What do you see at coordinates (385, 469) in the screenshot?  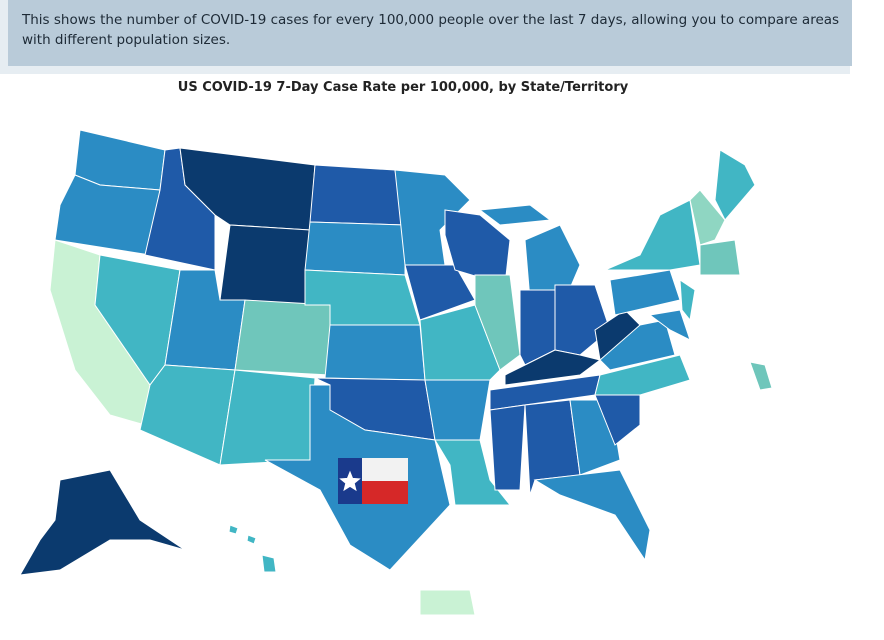 I see `flag-white` at bounding box center [385, 469].